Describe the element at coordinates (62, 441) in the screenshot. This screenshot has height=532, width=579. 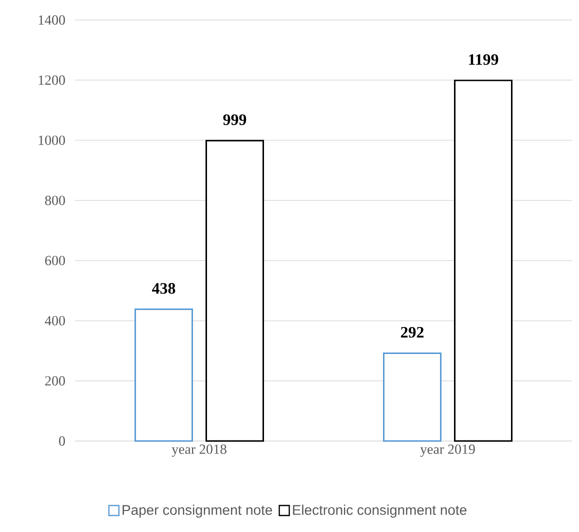
I see `y-tick-label: 0` at that location.